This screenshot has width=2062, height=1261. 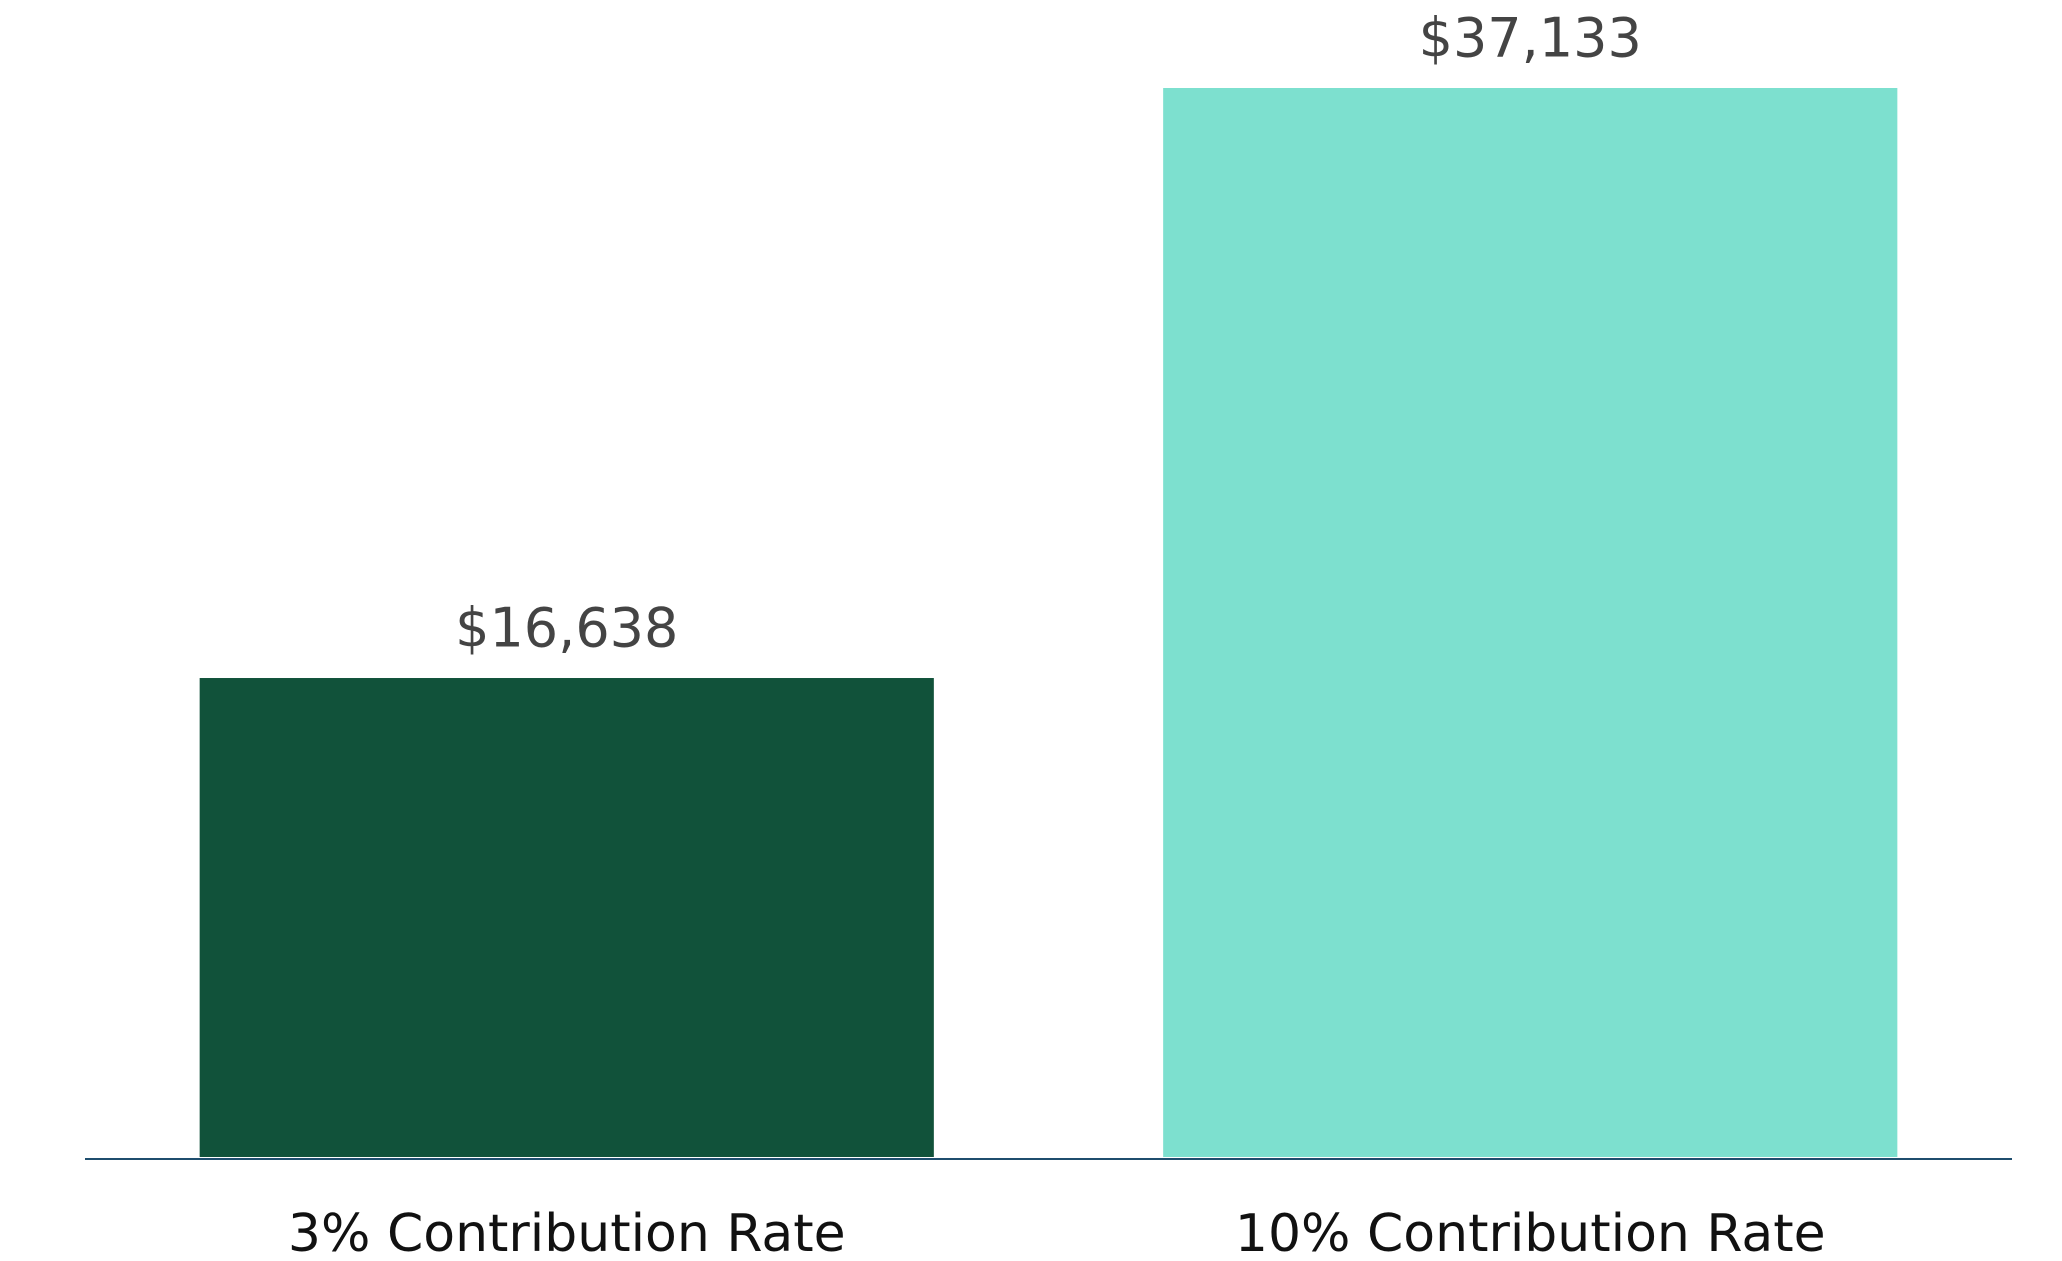 I want to click on x-tick-label: 3% Contribution Rate, so click(x=567, y=1232).